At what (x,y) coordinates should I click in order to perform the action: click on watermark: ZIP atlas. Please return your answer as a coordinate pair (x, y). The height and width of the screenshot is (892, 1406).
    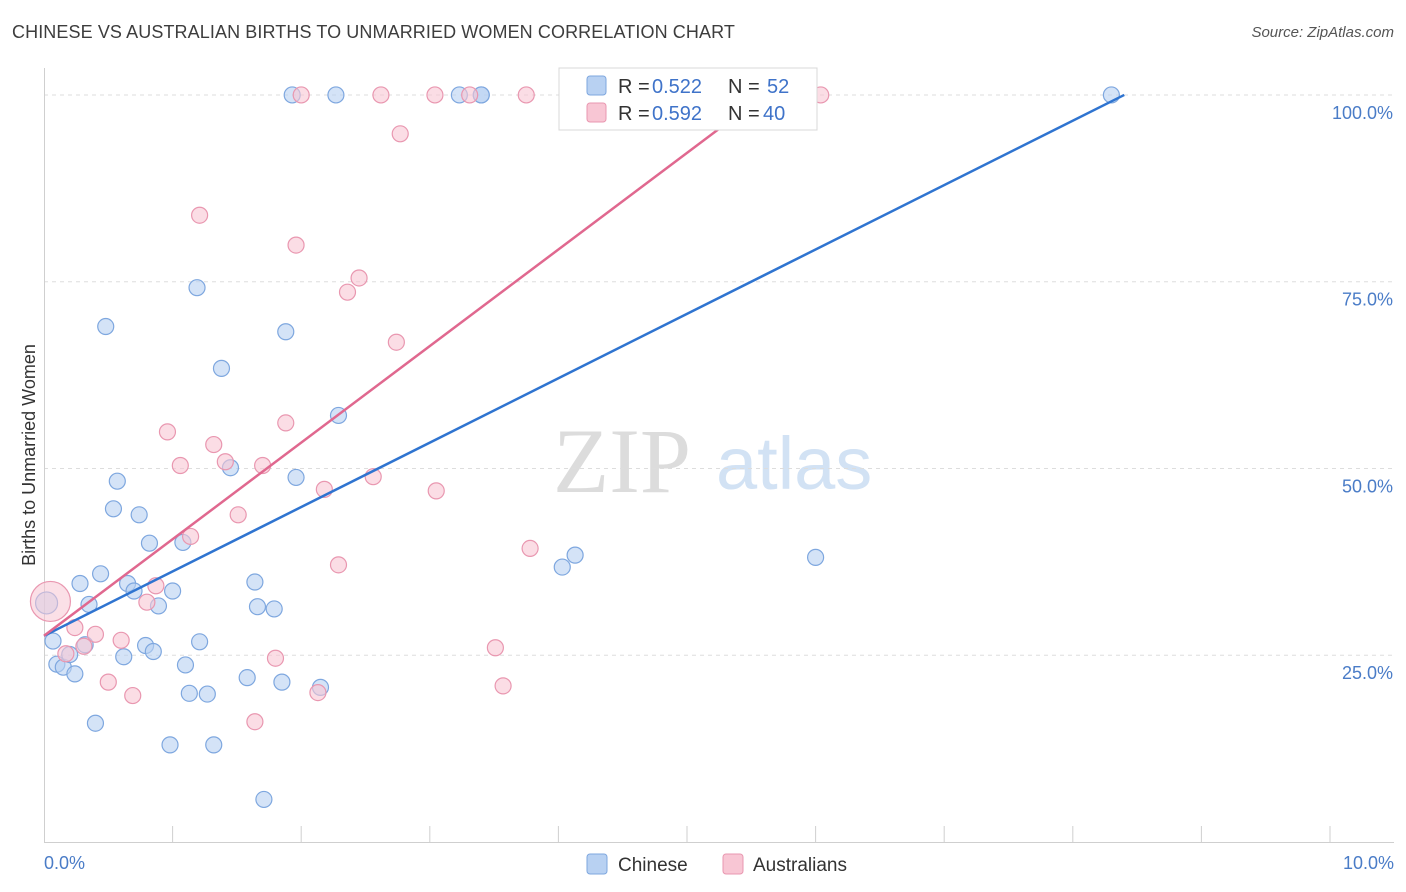
    Looking at the image, I should click on (712, 461).